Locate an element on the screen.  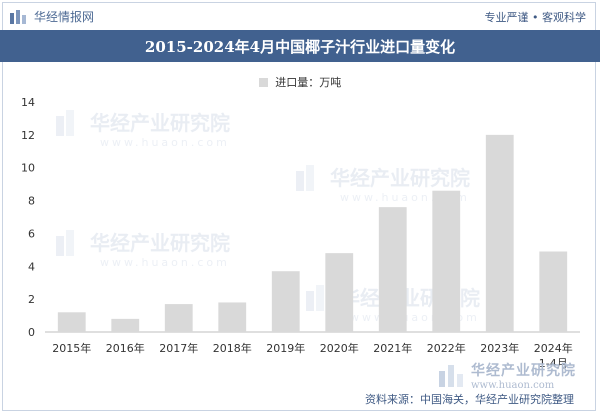
bar-2016年 is located at coordinates (125, 325).